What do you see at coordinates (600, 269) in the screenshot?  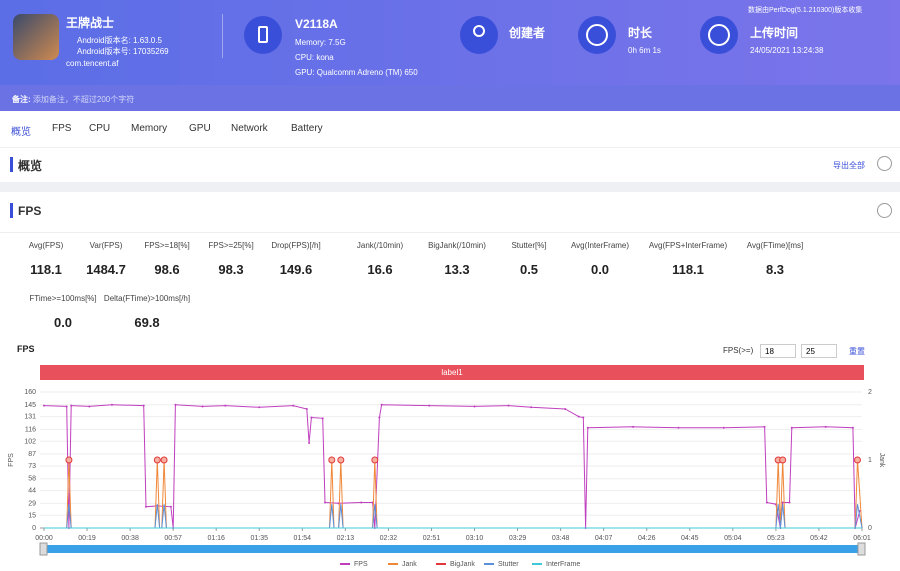 I see `stat-value: 0.0` at bounding box center [600, 269].